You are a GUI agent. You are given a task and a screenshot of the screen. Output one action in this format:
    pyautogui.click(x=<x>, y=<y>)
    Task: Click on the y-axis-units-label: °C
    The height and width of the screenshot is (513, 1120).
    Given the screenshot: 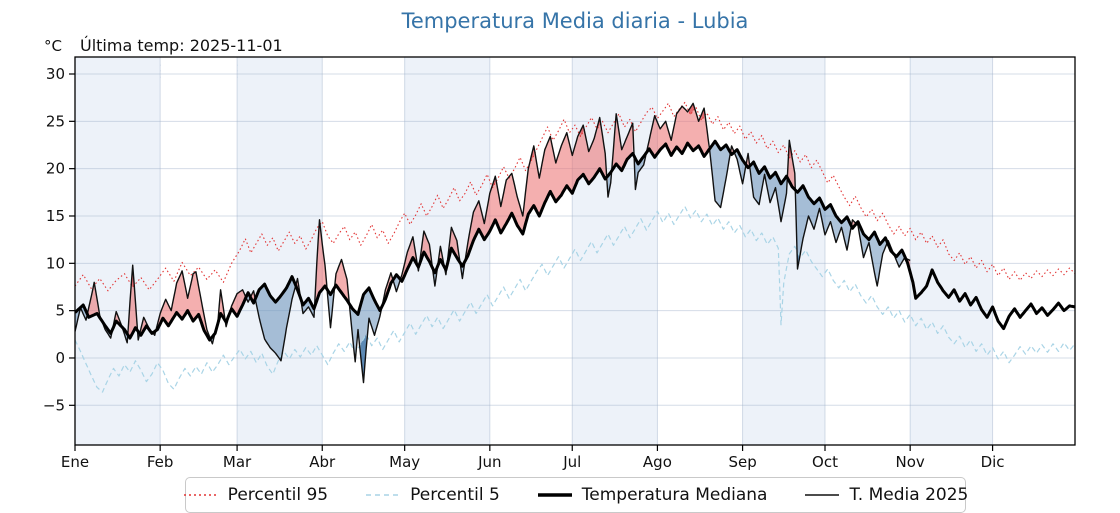 What is the action you would take?
    pyautogui.click(x=53, y=46)
    